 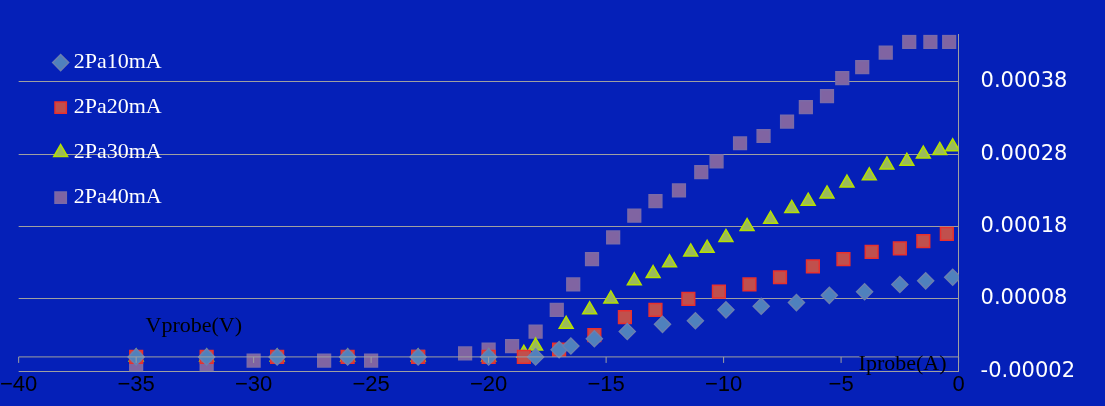 I want to click on x-tick-label: 0, so click(x=958, y=383).